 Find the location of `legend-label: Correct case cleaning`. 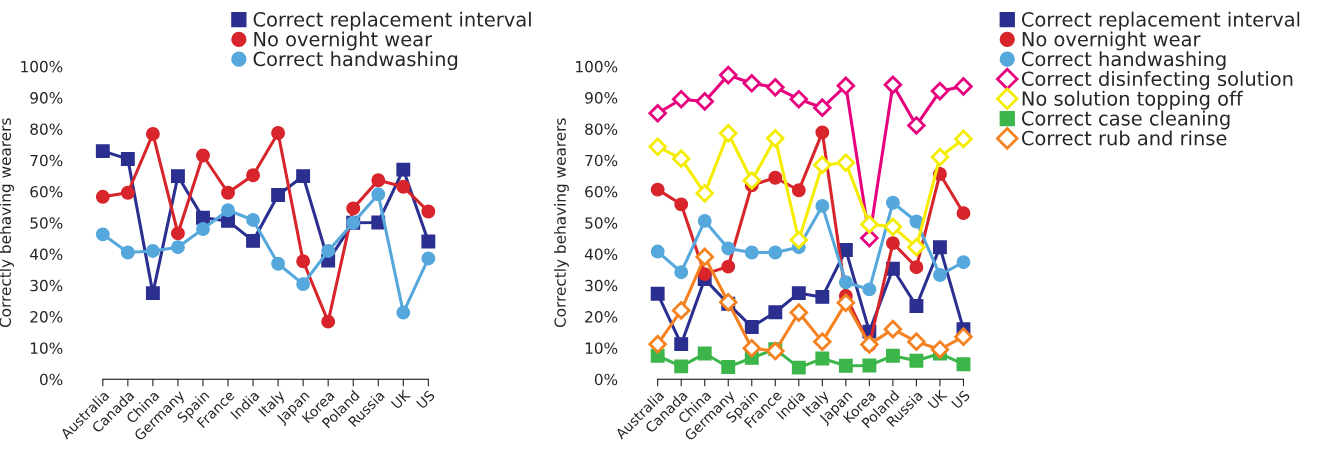

legend-label: Correct case cleaning is located at coordinates (1125, 120).